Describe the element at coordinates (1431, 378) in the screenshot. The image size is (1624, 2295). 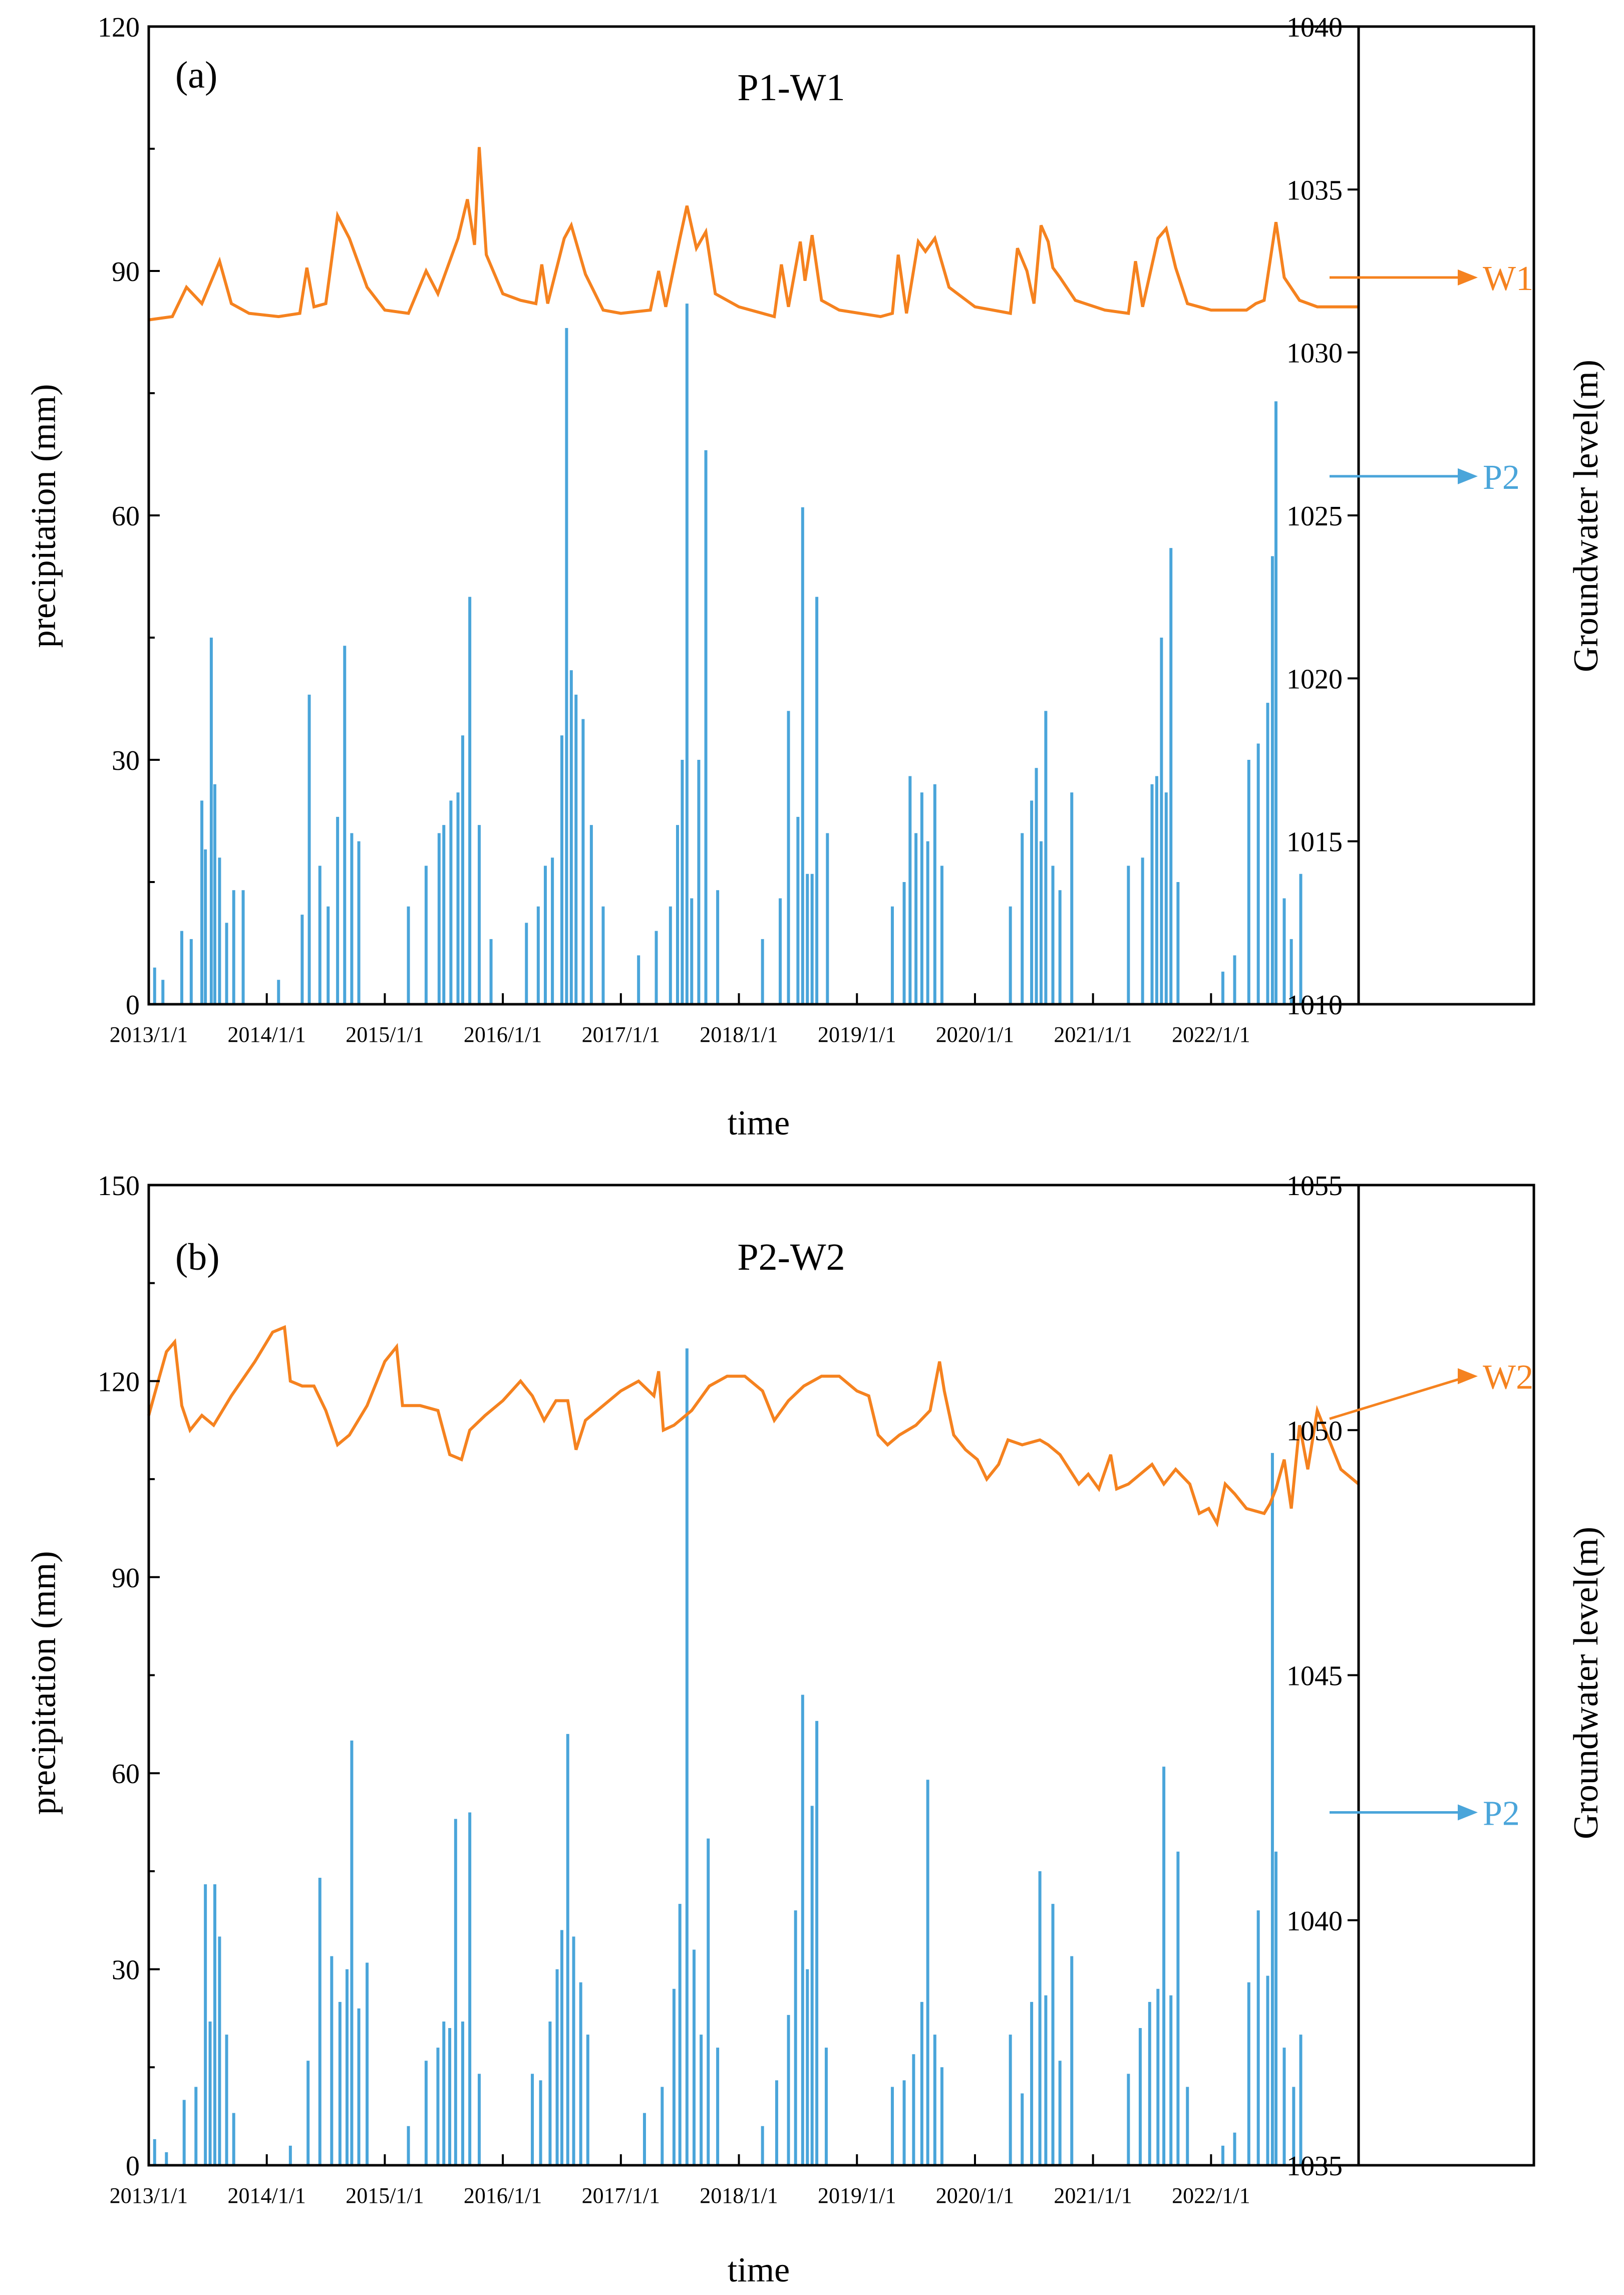
I see `legend: W1 P2` at that location.